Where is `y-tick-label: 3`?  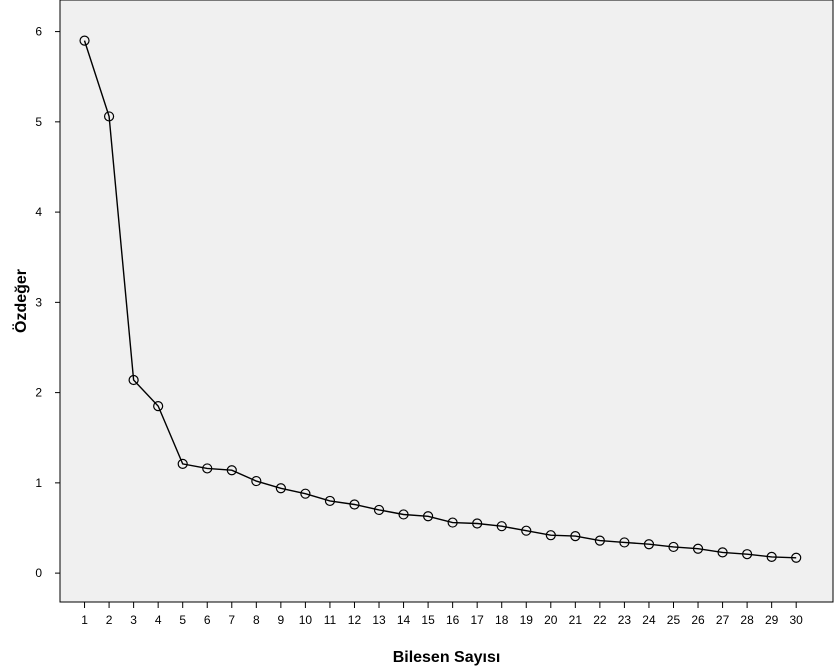 y-tick-label: 3 is located at coordinates (38, 302).